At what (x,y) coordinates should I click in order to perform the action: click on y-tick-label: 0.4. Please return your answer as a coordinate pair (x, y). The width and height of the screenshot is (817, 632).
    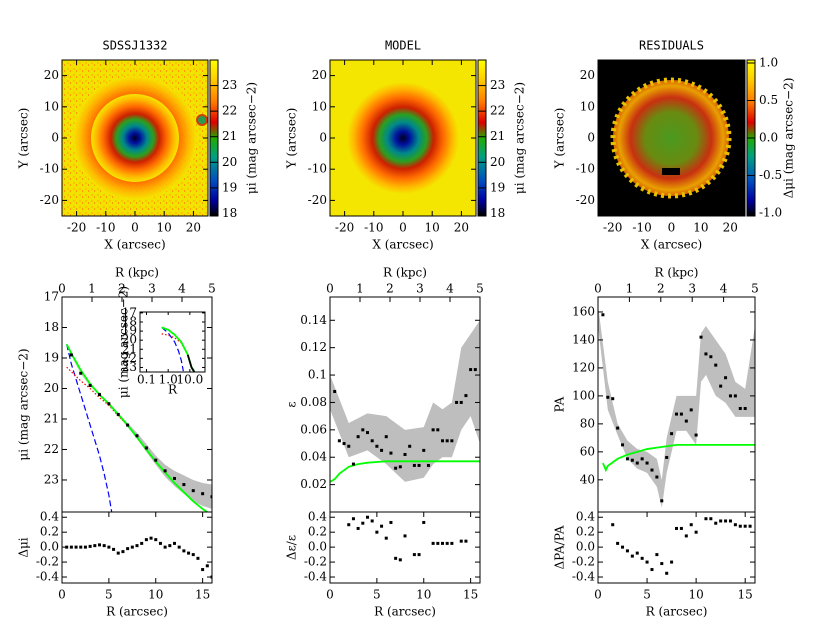
    Looking at the image, I should click on (585, 517).